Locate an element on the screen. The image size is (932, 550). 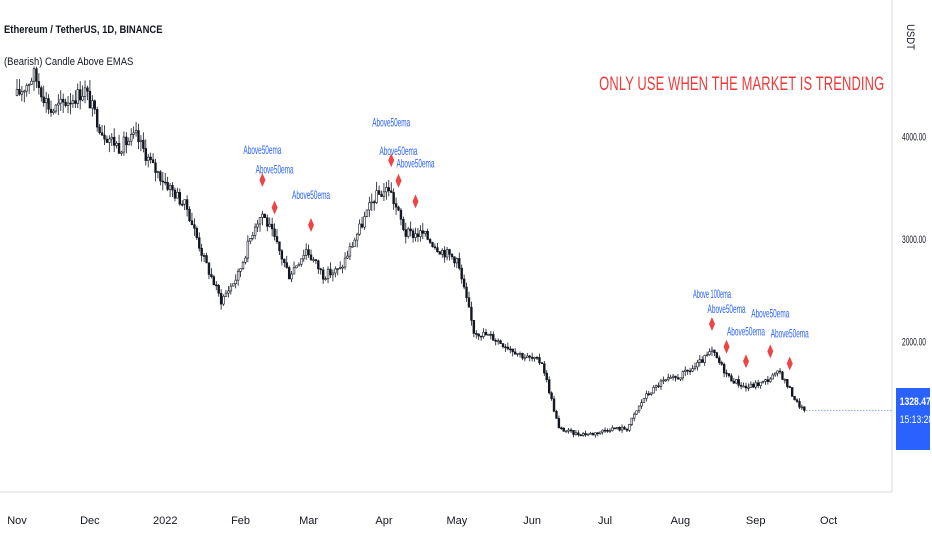
bearish-signal-diamond is located at coordinates (789, 363).